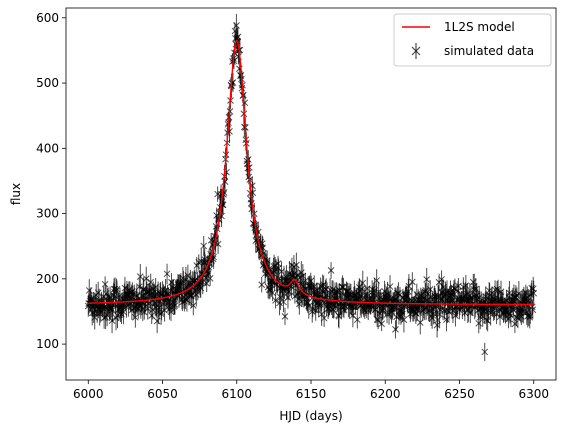  What do you see at coordinates (47, 83) in the screenshot?
I see `y-tick-label: 500` at bounding box center [47, 83].